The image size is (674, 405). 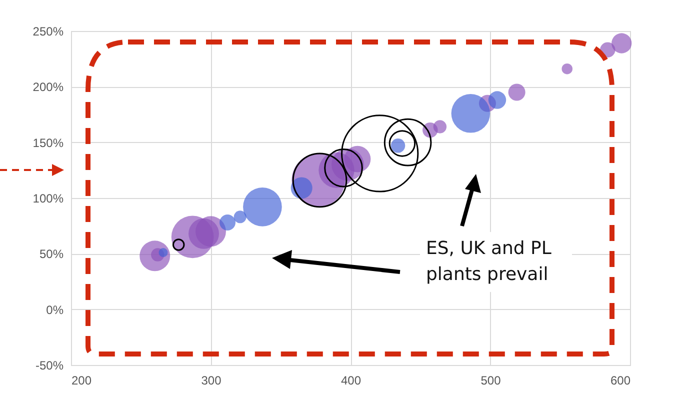 What do you see at coordinates (48, 87) in the screenshot?
I see `y-tick-label: 200%` at bounding box center [48, 87].